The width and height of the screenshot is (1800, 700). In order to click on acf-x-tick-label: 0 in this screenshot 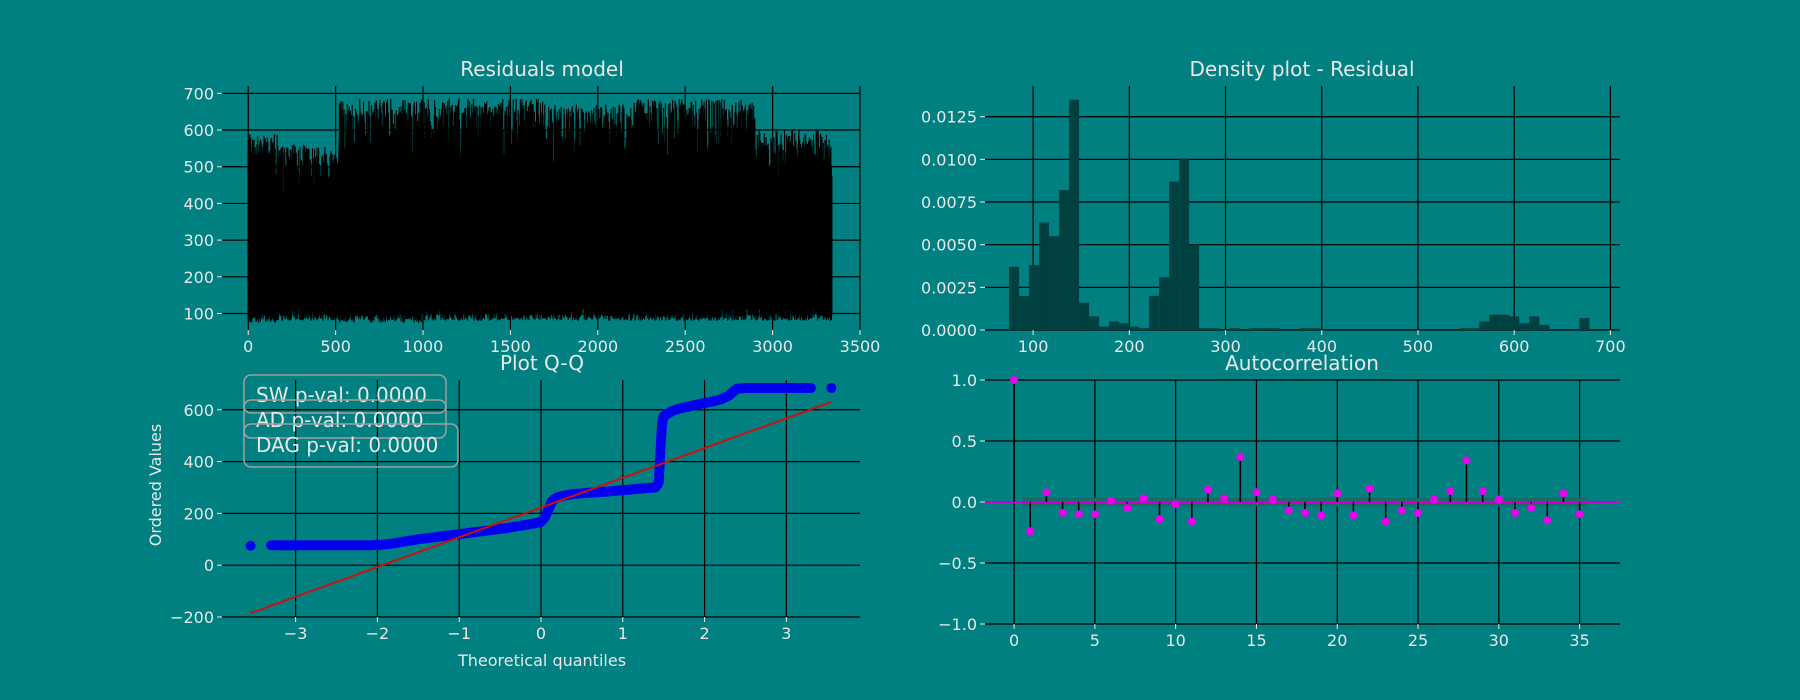, I will do `click(1014, 640)`.